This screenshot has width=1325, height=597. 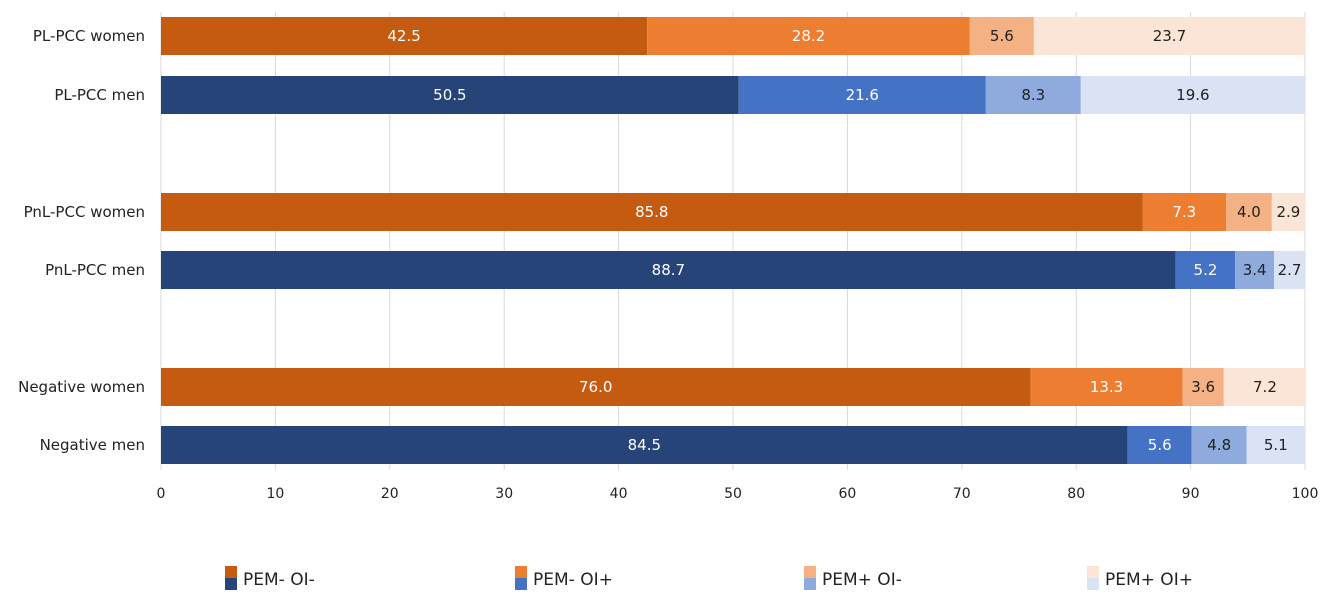 What do you see at coordinates (962, 494) in the screenshot?
I see `x-tick-label: 70` at bounding box center [962, 494].